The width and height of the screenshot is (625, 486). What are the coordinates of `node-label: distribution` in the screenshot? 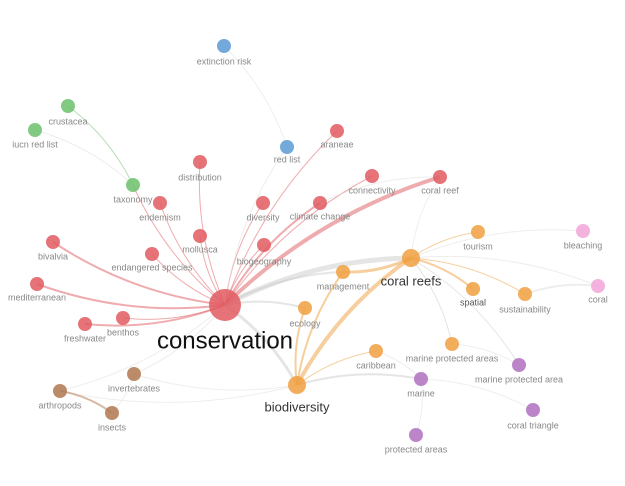 It's located at (200, 177).